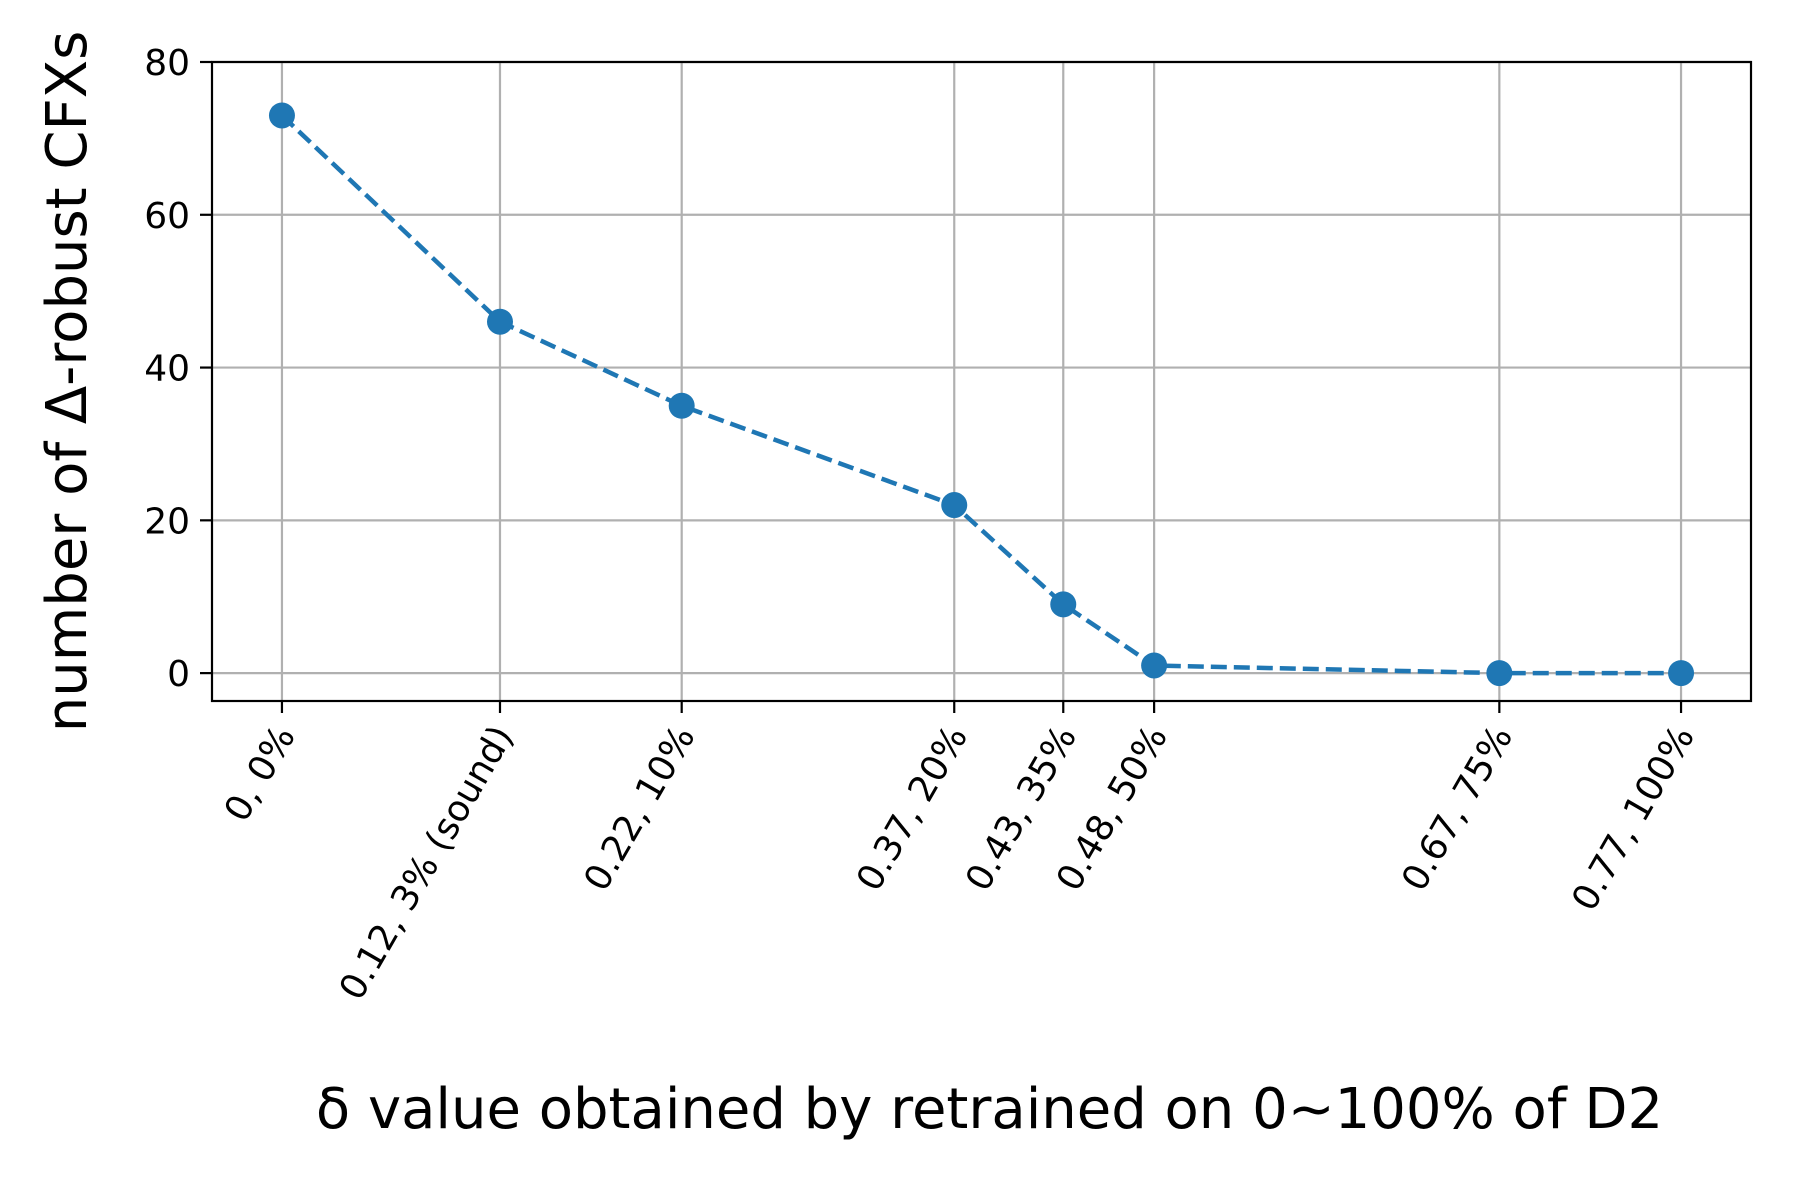 The image size is (1800, 1204). I want to click on x-tick-label: 0.12, 3% (sound), so click(427, 863).